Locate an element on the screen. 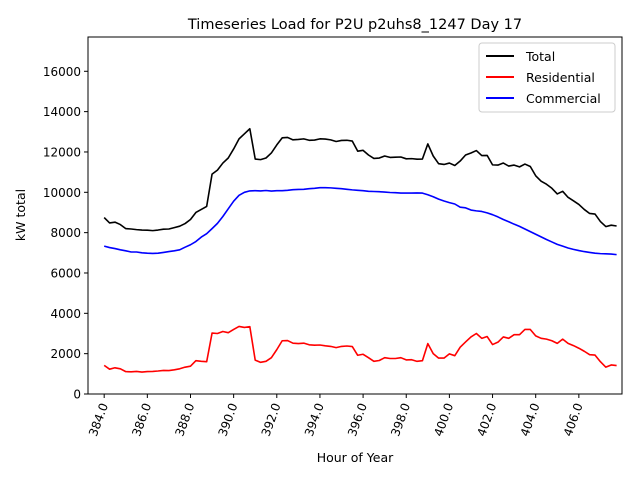  x-tick-label: 390.0 is located at coordinates (228, 419).